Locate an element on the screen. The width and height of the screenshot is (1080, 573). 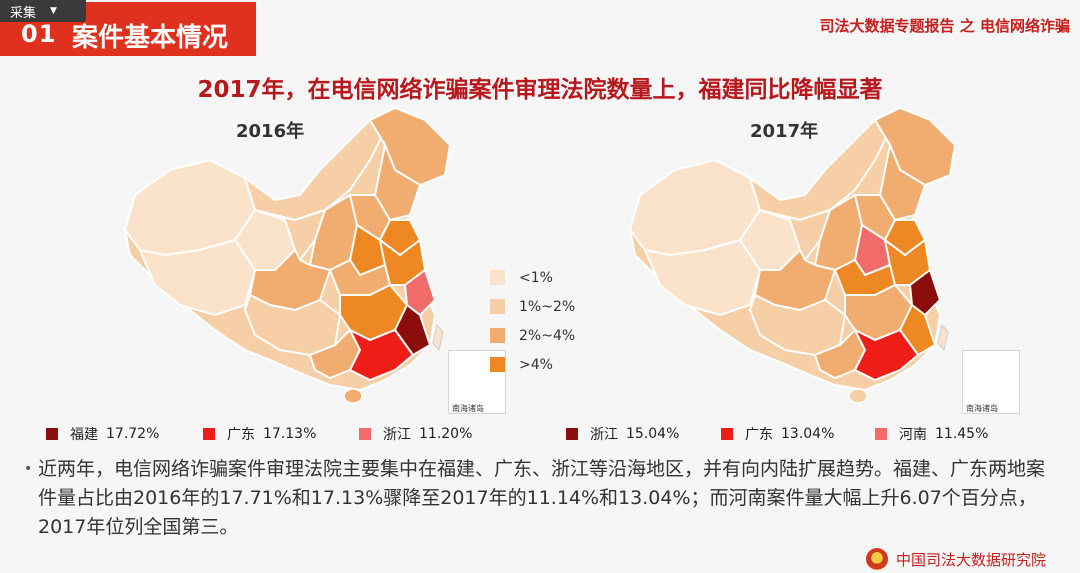
footer: 中国司法大数据研究院 is located at coordinates (955, 559).